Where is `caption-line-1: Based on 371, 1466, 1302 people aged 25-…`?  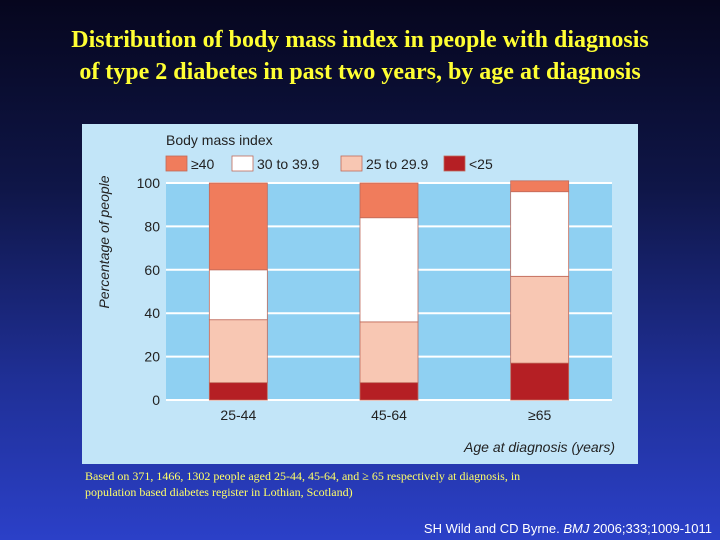
caption-line-1: Based on 371, 1466, 1302 people aged 25-… is located at coordinates (303, 476).